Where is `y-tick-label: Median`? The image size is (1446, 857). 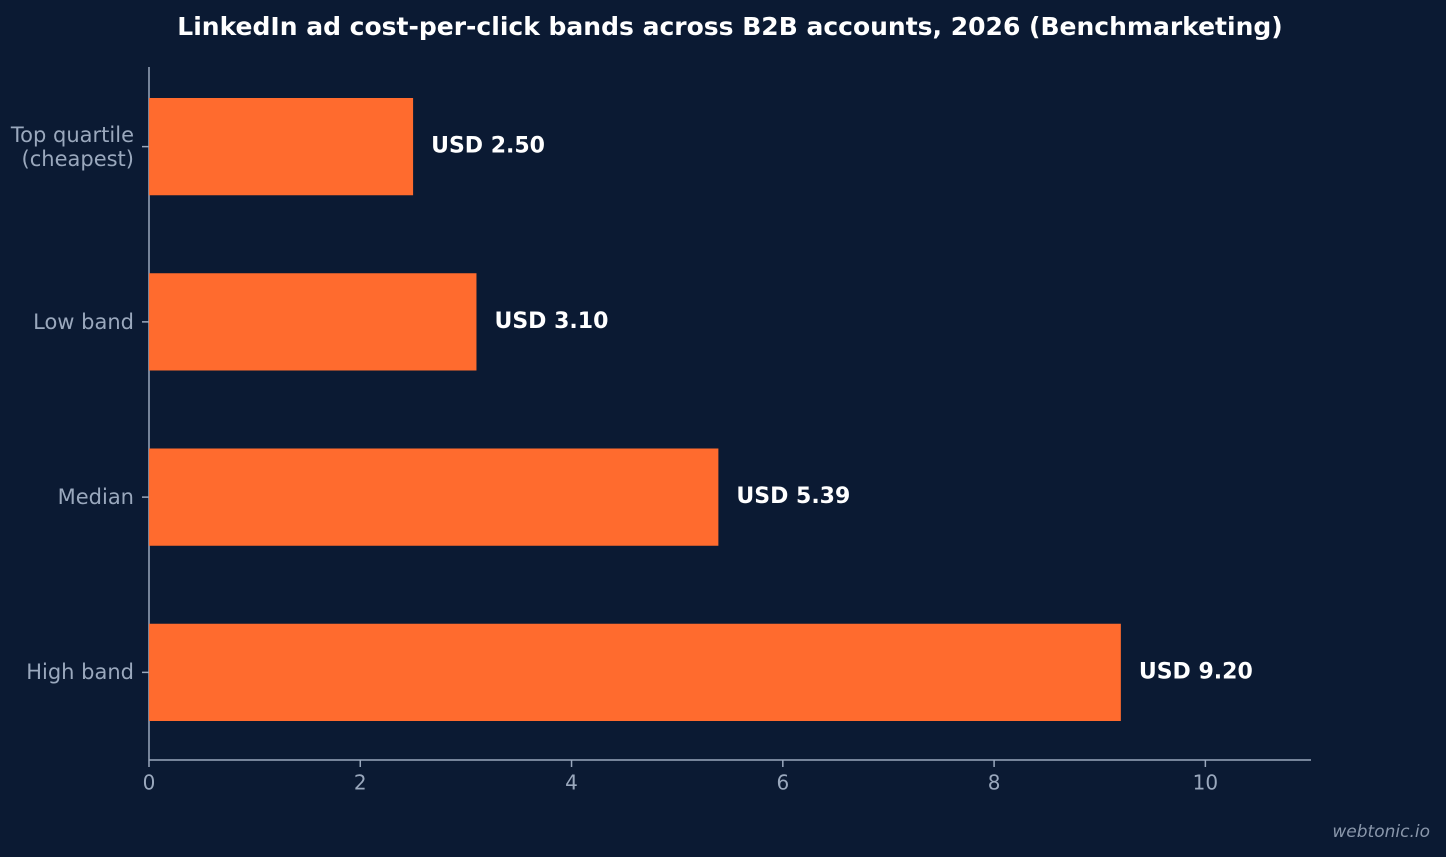
y-tick-label: Median is located at coordinates (95, 497).